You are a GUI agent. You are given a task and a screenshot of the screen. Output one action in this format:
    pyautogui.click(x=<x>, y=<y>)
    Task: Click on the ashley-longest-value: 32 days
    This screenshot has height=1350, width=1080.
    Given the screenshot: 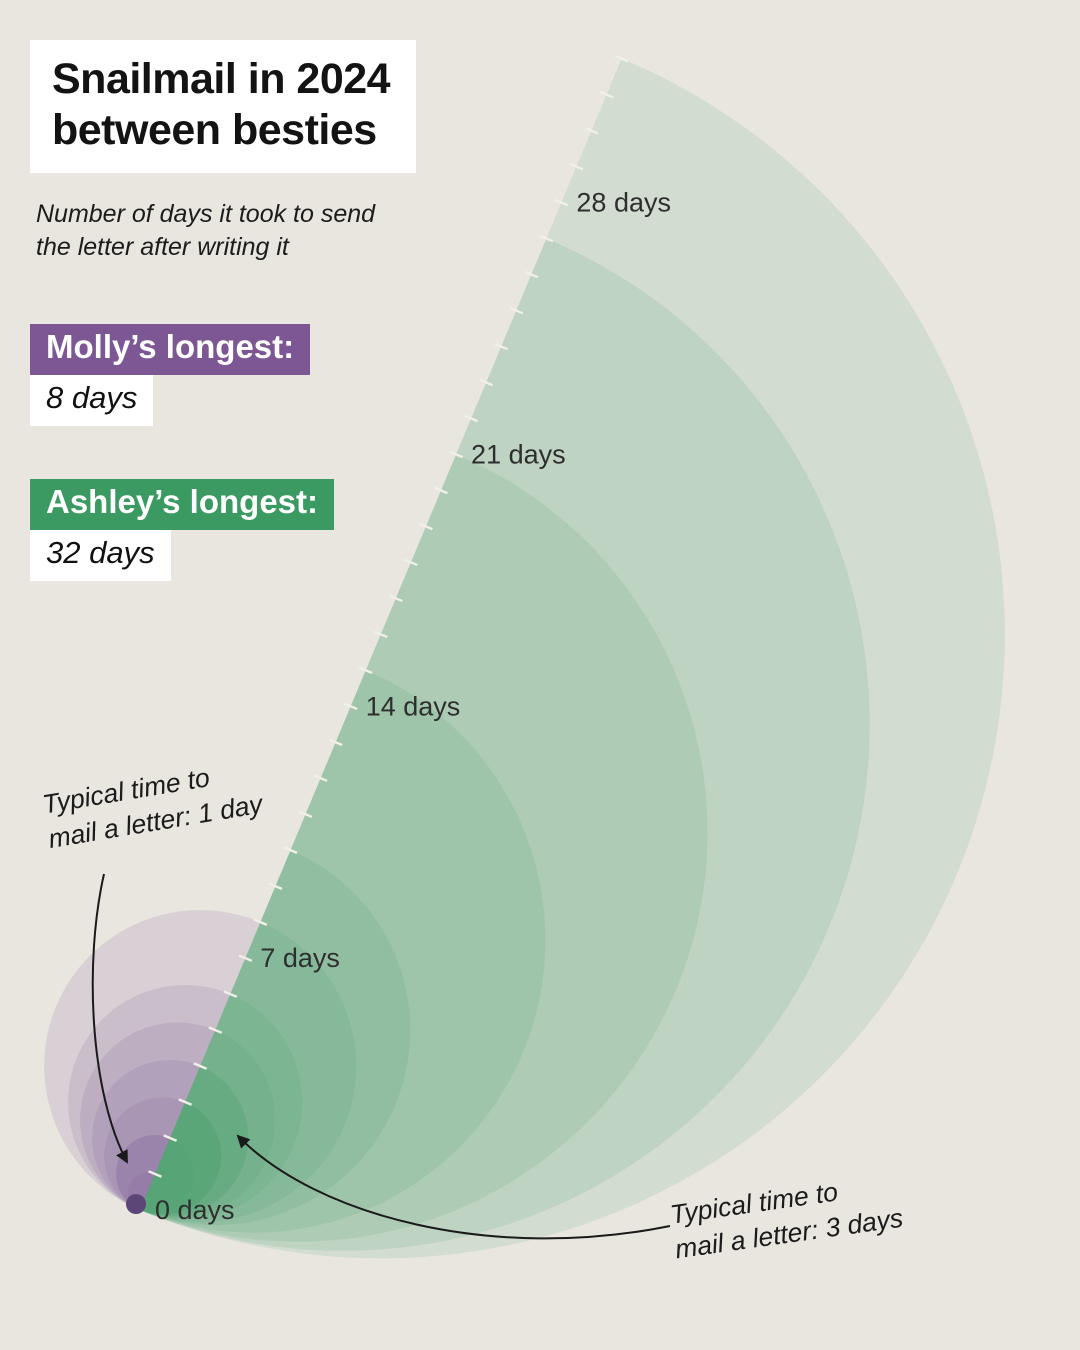 What is the action you would take?
    pyautogui.click(x=100, y=555)
    